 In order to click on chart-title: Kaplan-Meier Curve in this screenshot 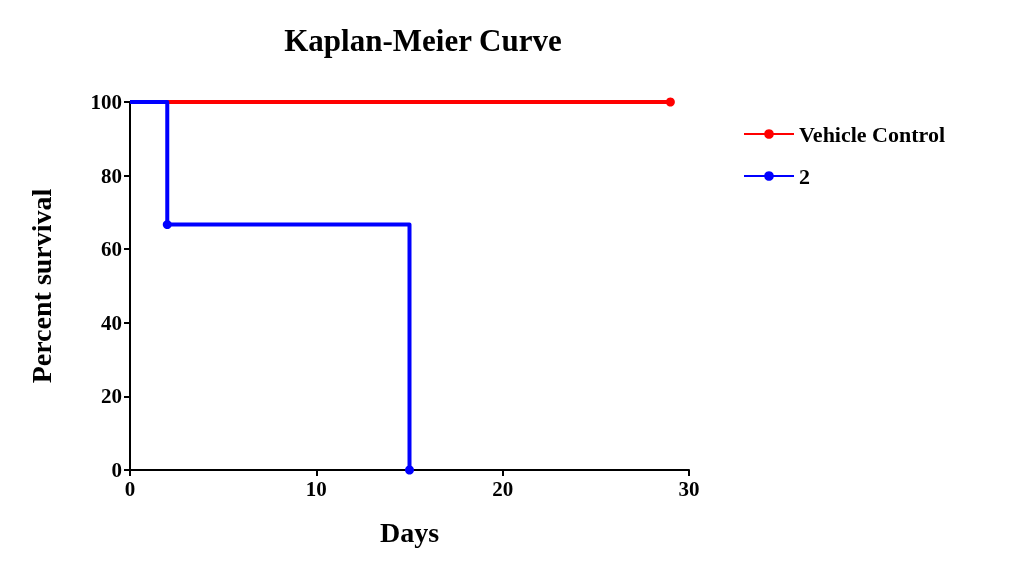, I will do `click(423, 40)`.